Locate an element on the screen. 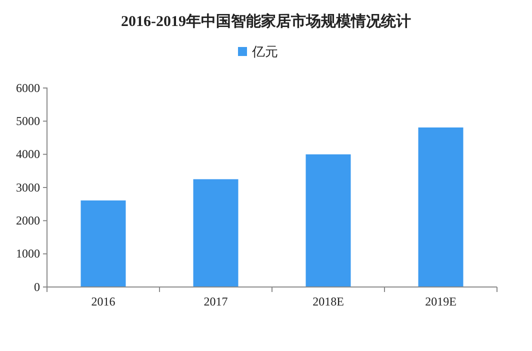 This screenshot has width=532, height=351. legend-label: 亿元 is located at coordinates (264, 51).